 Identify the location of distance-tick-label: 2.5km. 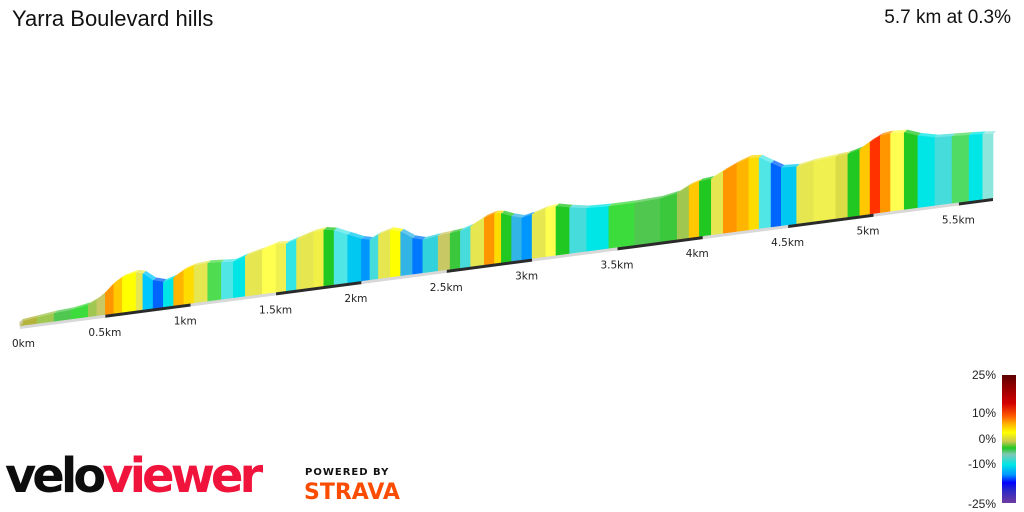
(446, 288).